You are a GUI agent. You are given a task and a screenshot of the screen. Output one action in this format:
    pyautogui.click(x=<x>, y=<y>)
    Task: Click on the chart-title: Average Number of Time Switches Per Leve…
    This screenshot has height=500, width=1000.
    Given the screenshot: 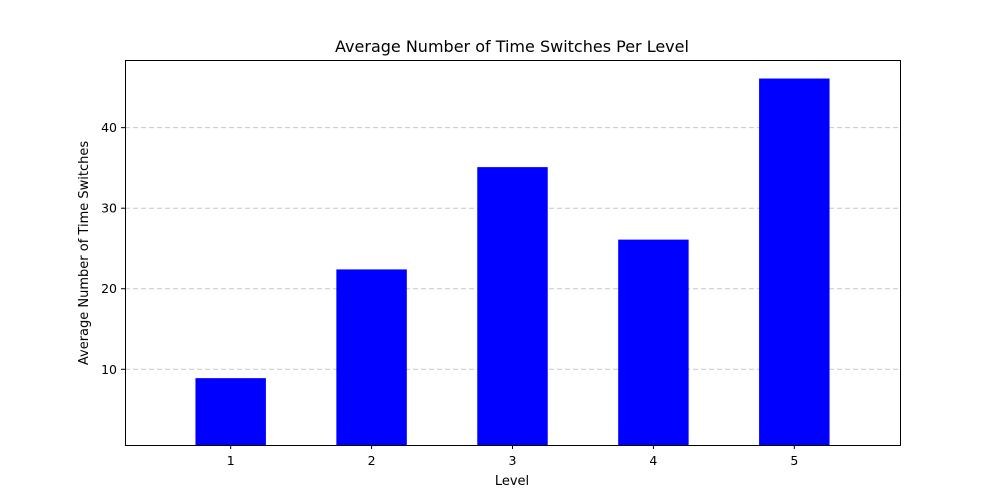 What is the action you would take?
    pyautogui.click(x=512, y=46)
    